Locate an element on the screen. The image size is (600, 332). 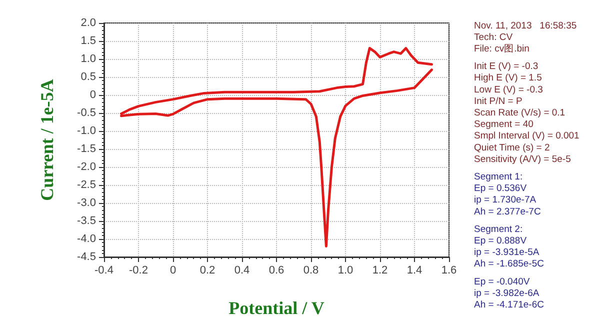
y-tick-label: -1.5 is located at coordinates (86, 149).